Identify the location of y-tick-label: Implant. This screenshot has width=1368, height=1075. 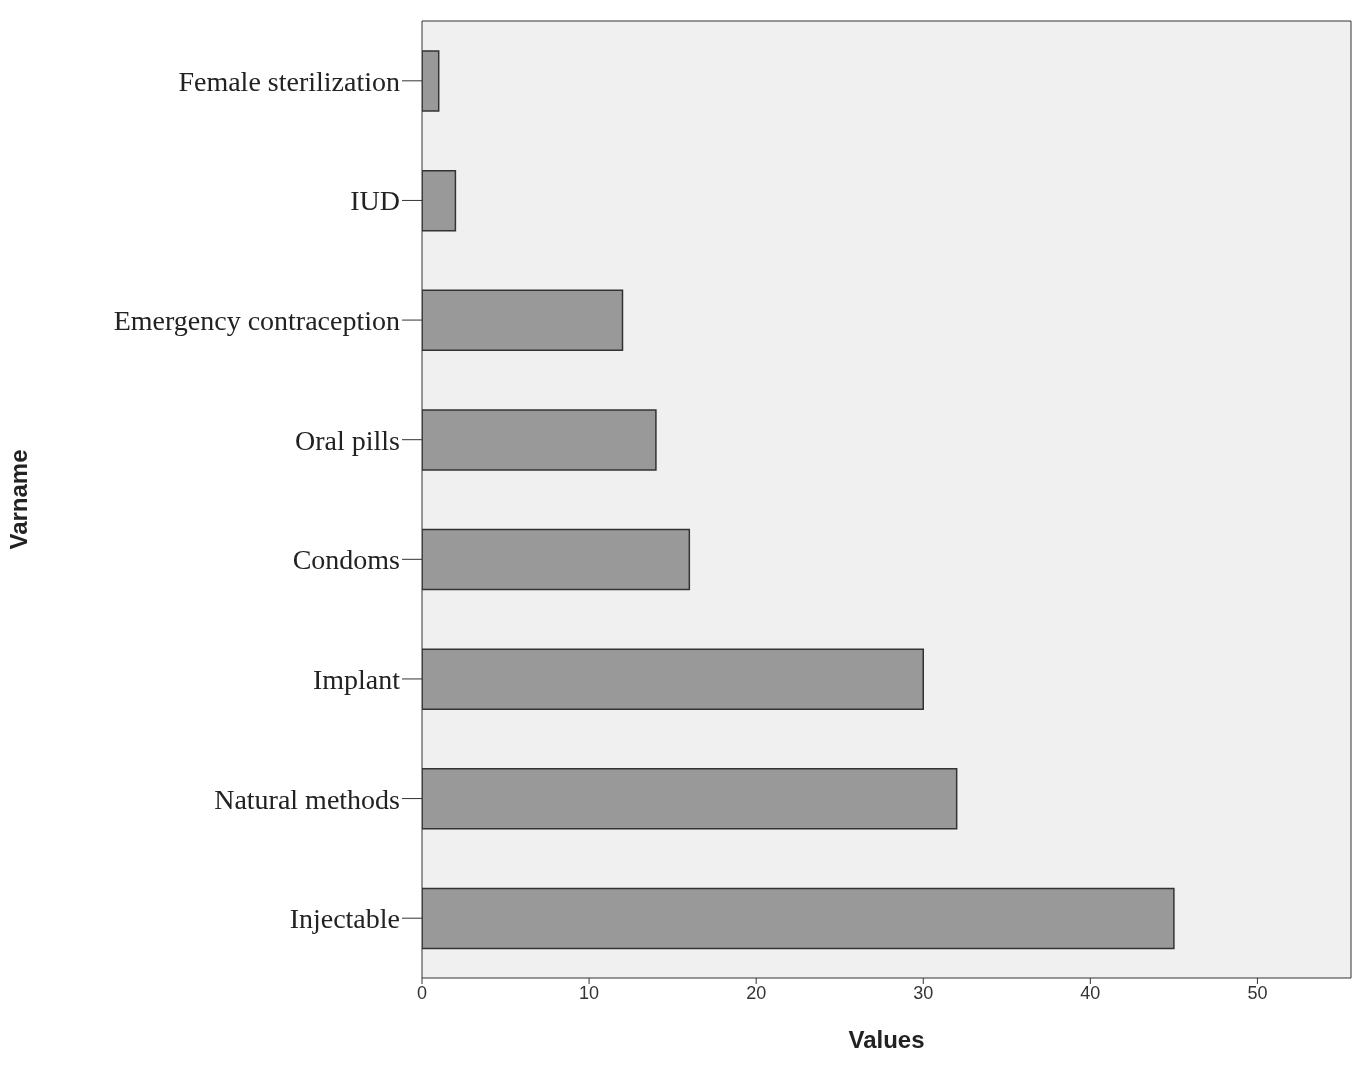
(356, 679).